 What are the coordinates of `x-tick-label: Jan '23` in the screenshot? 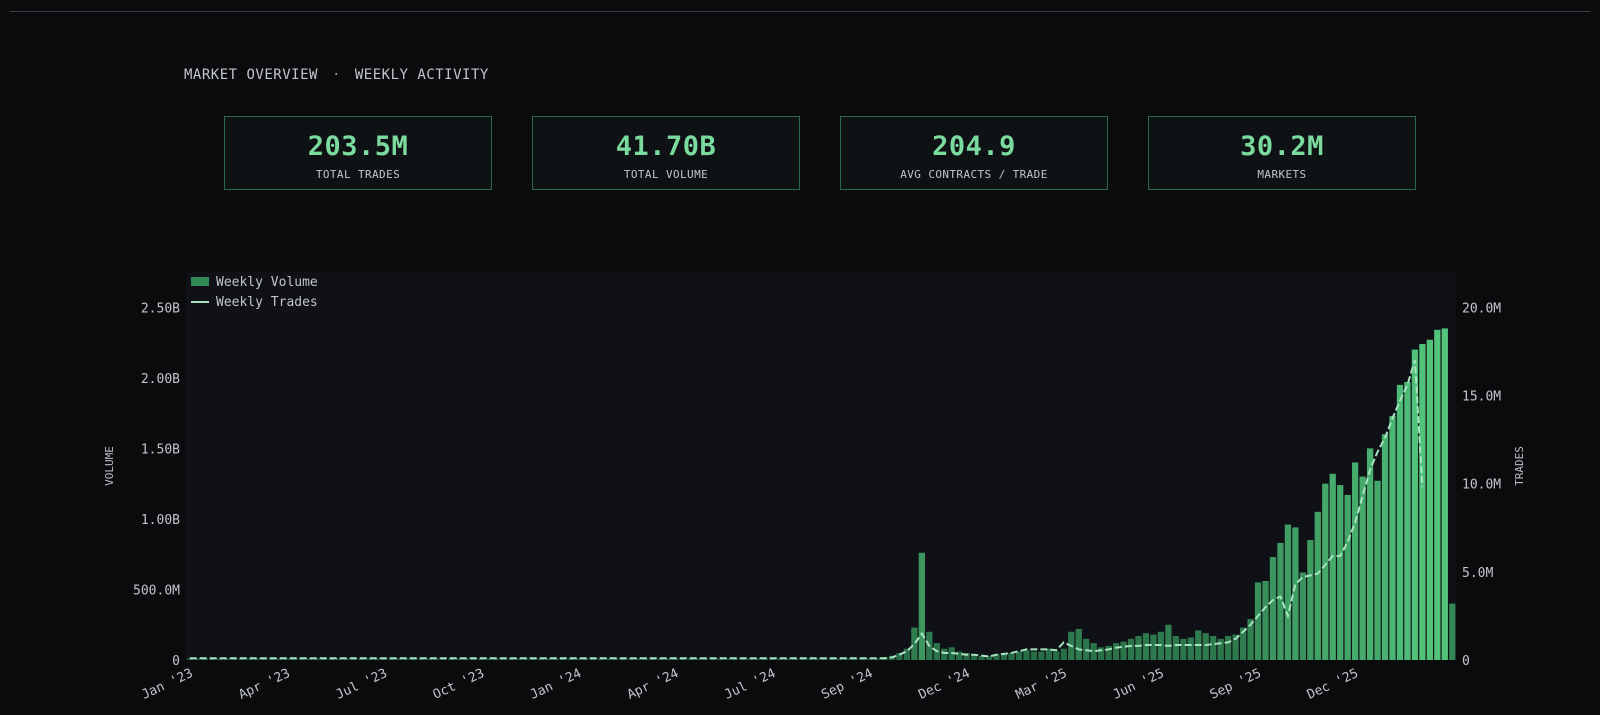 It's located at (167, 684).